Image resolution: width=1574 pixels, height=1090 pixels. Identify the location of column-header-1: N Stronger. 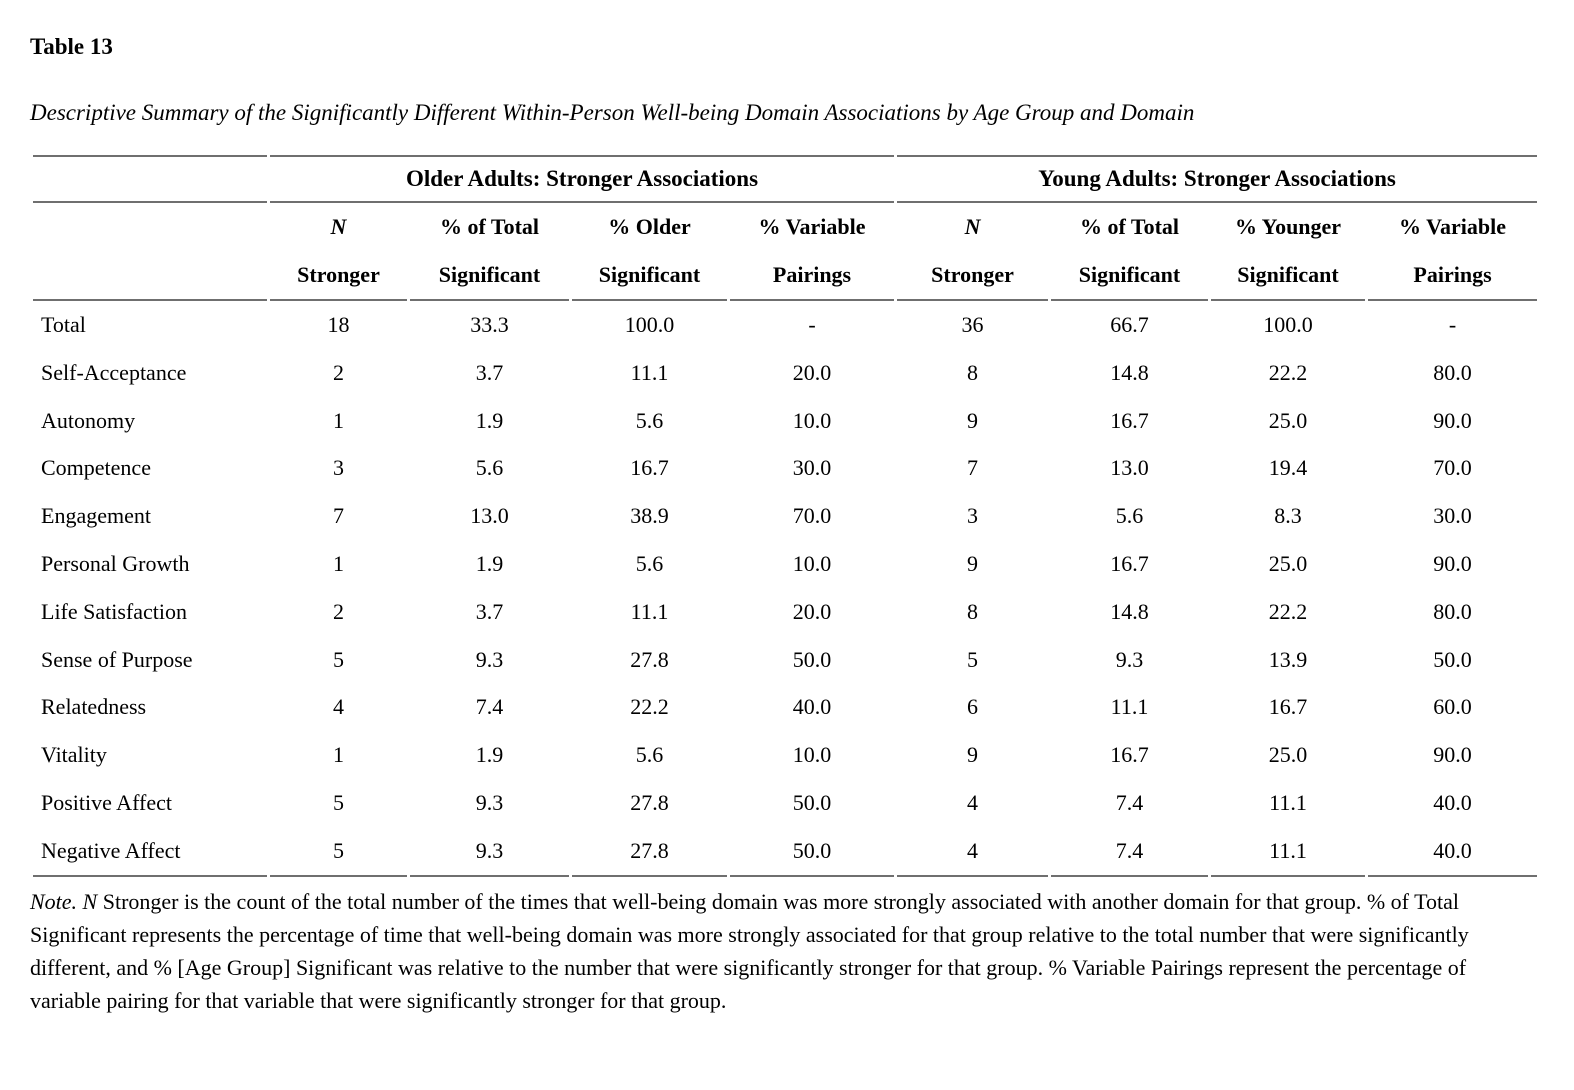
(338, 252).